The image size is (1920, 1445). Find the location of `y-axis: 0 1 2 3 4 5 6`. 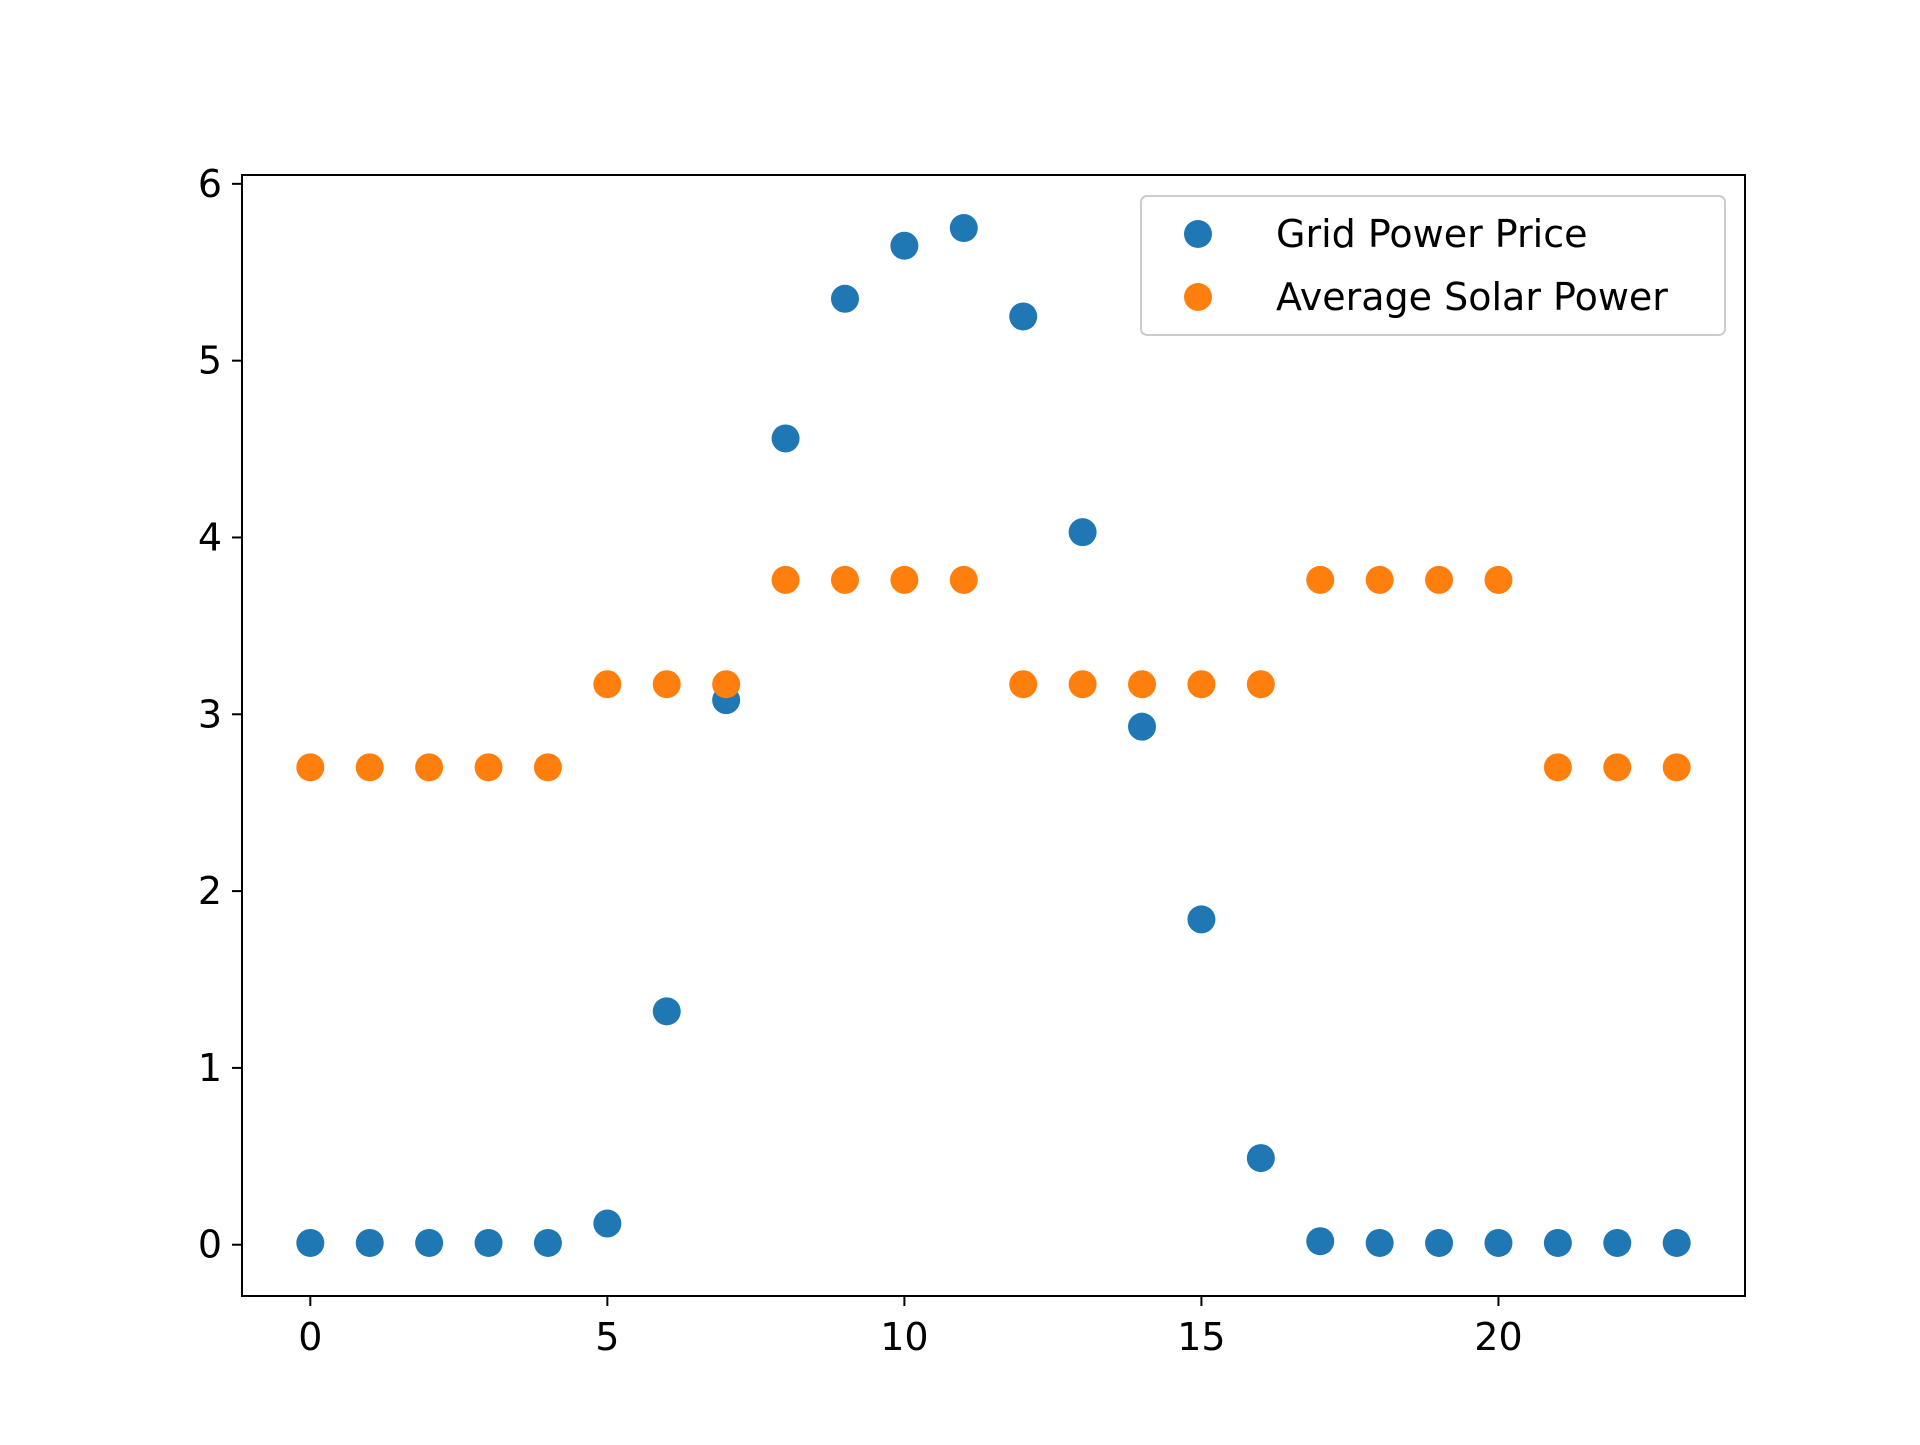

y-axis: 0 1 2 3 4 5 6 is located at coordinates (220, 714).